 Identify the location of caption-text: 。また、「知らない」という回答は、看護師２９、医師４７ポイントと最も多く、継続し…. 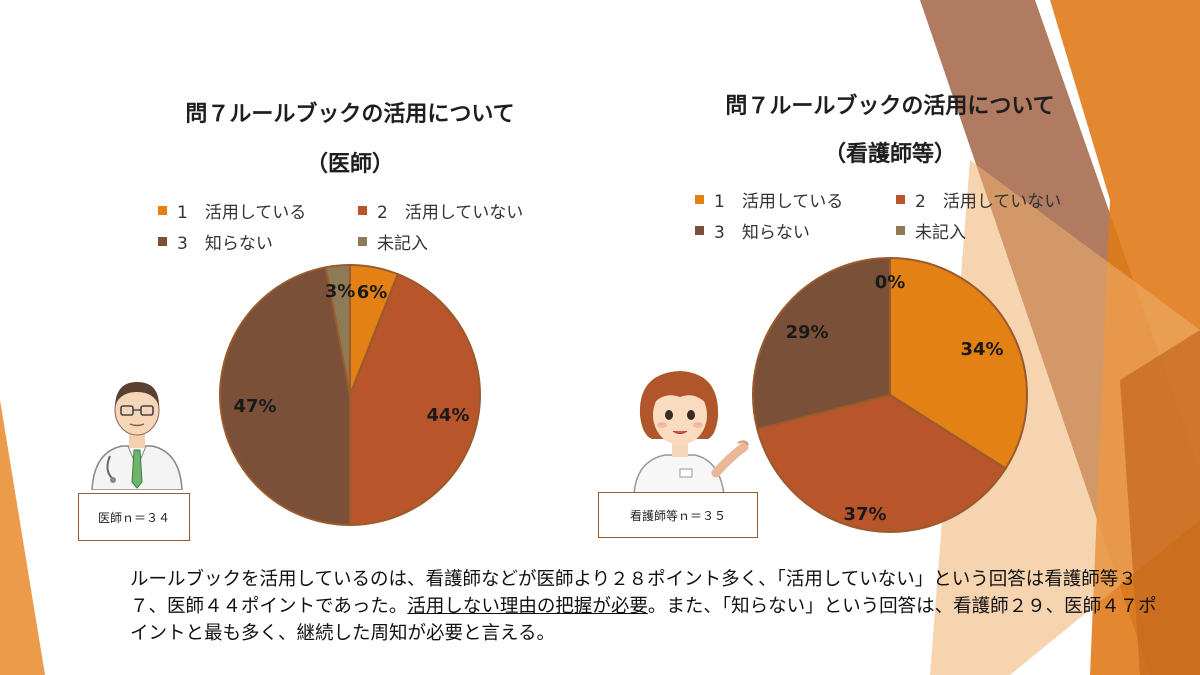
(643, 620).